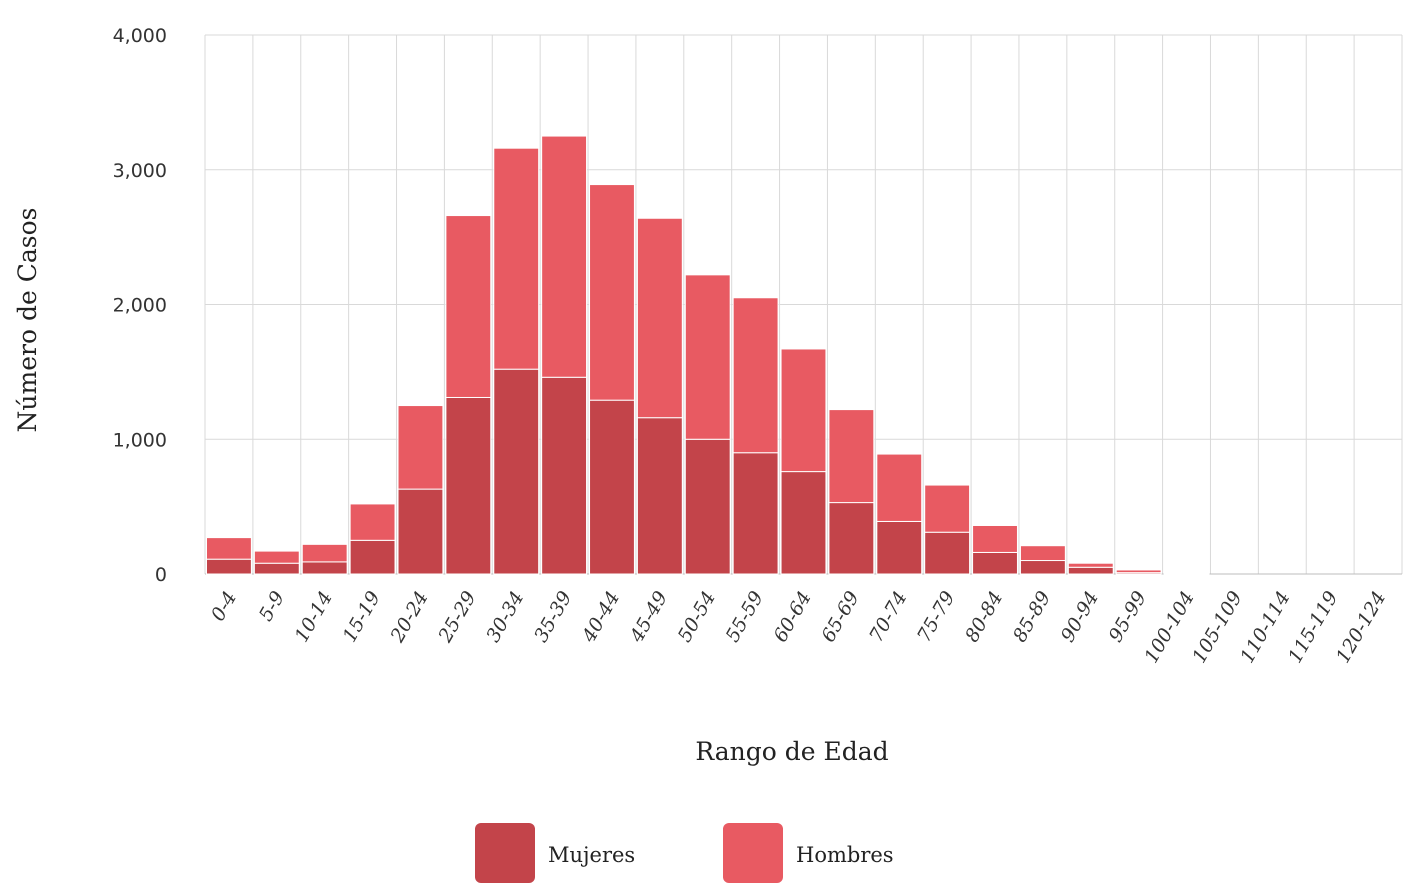 The image size is (1411, 888). Describe the element at coordinates (409, 617) in the screenshot. I see `x-tick-label: 20-24` at that location.